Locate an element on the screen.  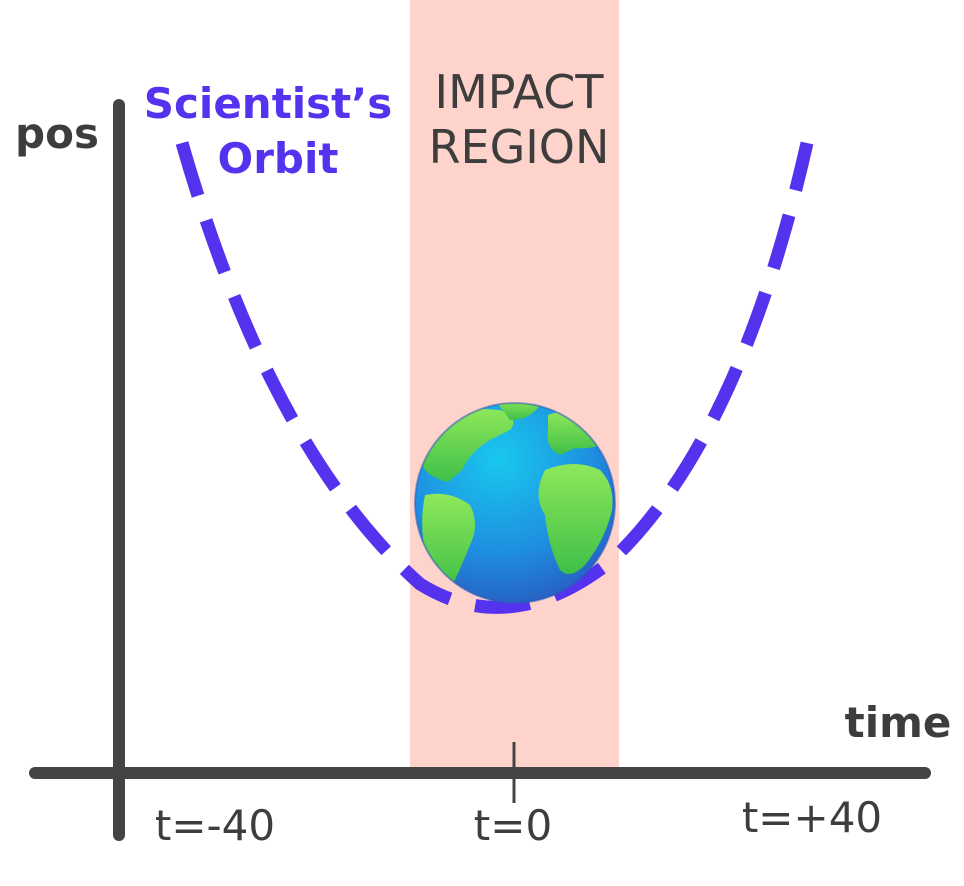
impact-region-title-line1: IMPACT is located at coordinates (520, 92).